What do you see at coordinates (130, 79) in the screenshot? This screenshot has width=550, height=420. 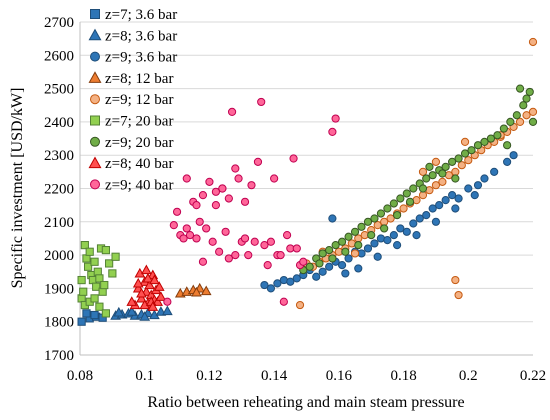 I see `legend-item: z=8; 12 bar` at bounding box center [130, 79].